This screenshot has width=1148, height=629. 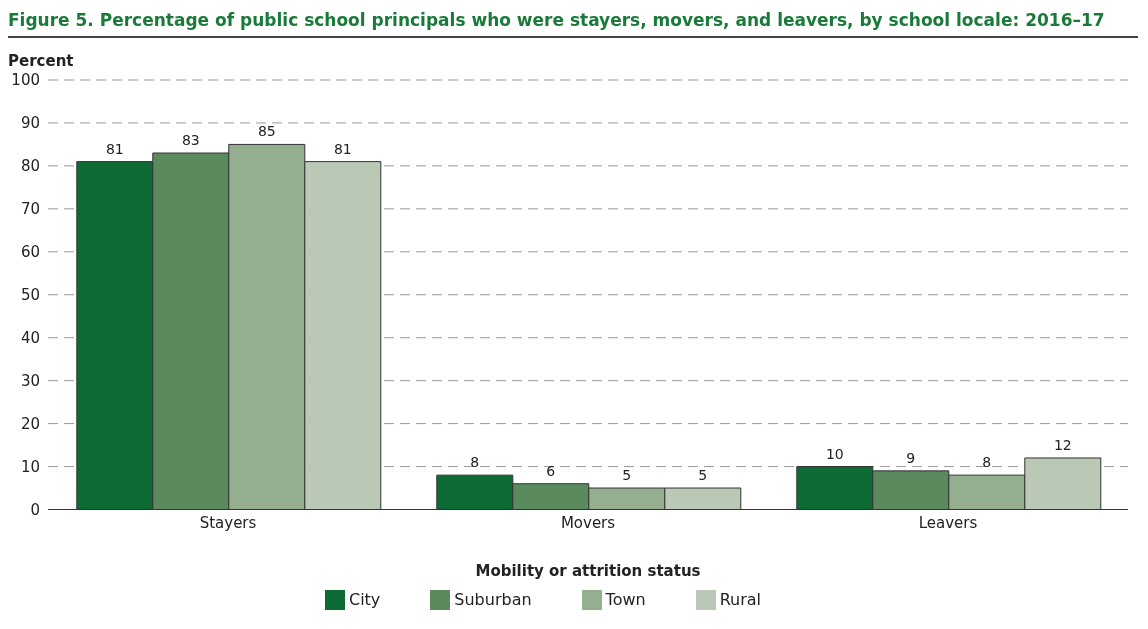 What do you see at coordinates (30, 166) in the screenshot?
I see `y-tick-label: 80` at bounding box center [30, 166].